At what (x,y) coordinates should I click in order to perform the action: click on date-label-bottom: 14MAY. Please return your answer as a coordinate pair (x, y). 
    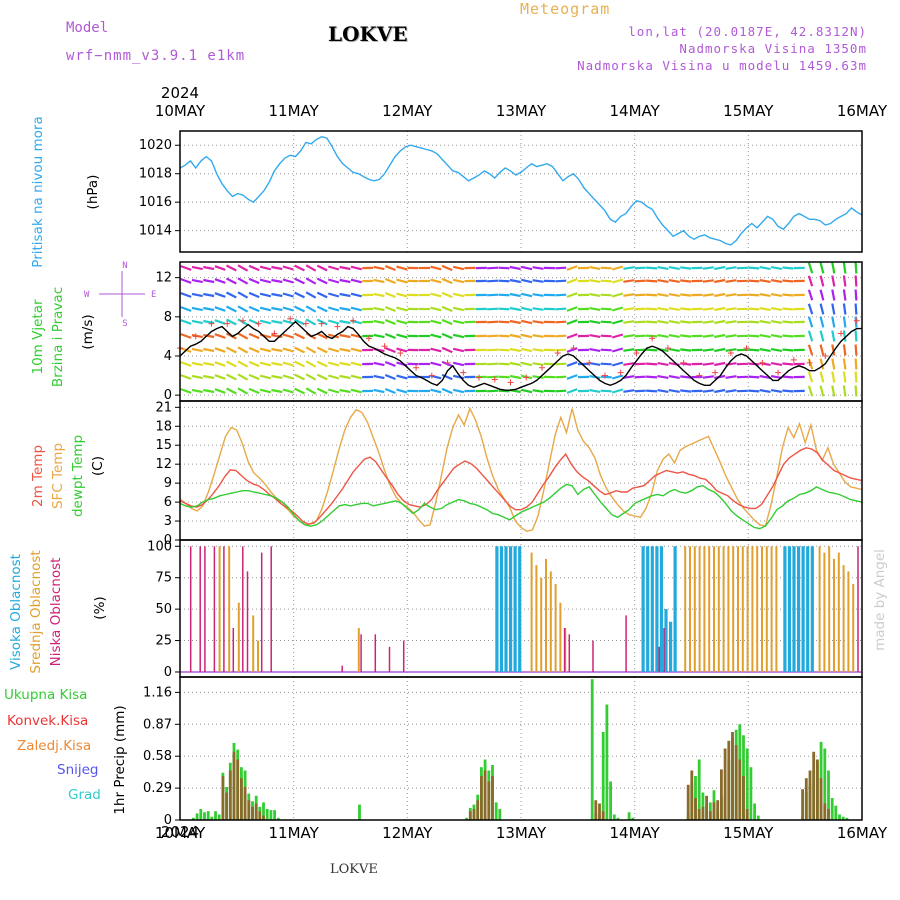
    Looking at the image, I should click on (635, 833).